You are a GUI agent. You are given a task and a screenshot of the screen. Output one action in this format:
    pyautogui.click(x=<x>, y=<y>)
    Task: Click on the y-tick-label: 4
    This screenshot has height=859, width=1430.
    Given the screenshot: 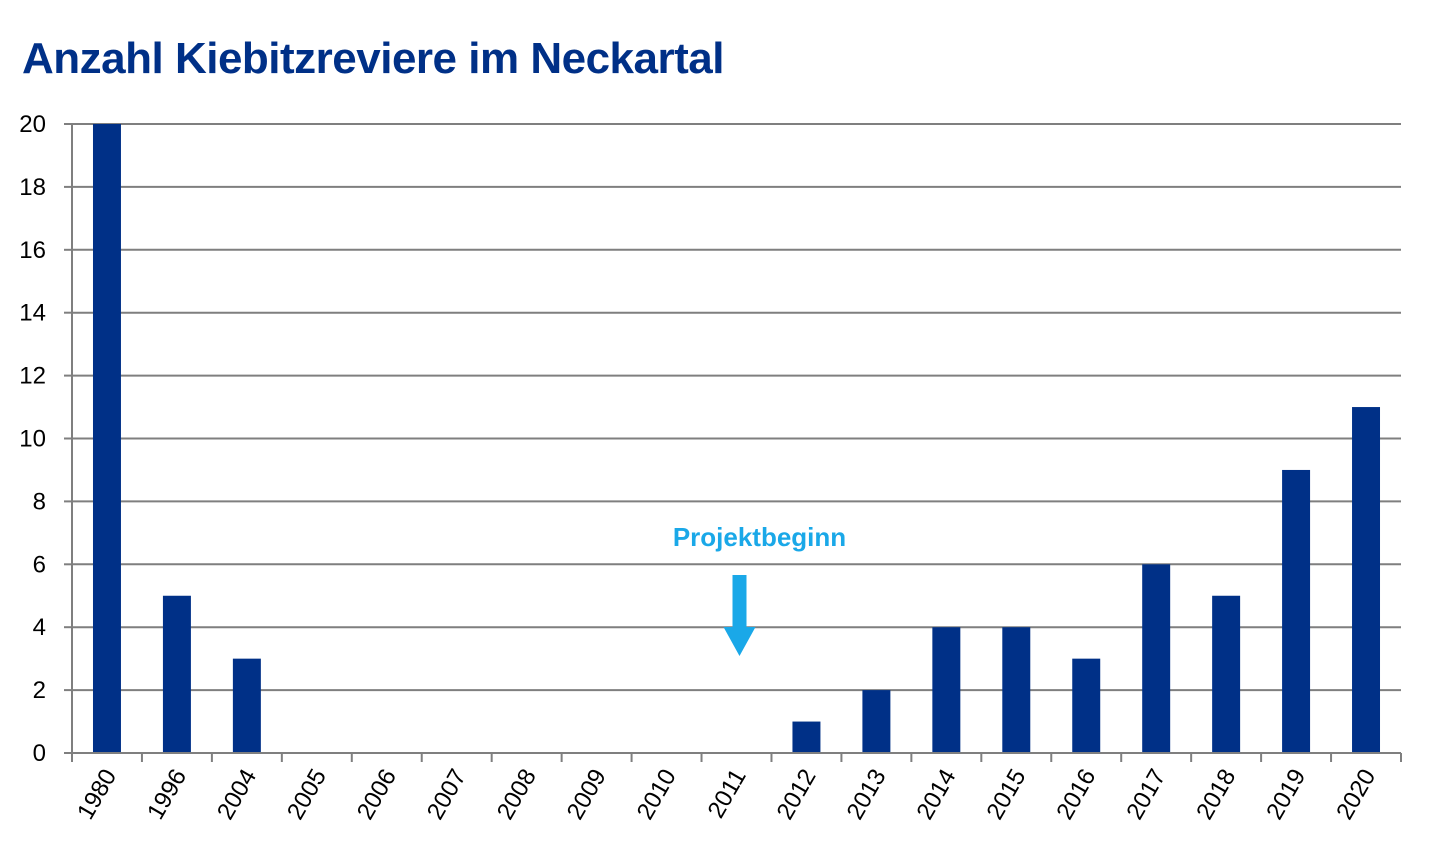 What is the action you would take?
    pyautogui.click(x=39, y=627)
    